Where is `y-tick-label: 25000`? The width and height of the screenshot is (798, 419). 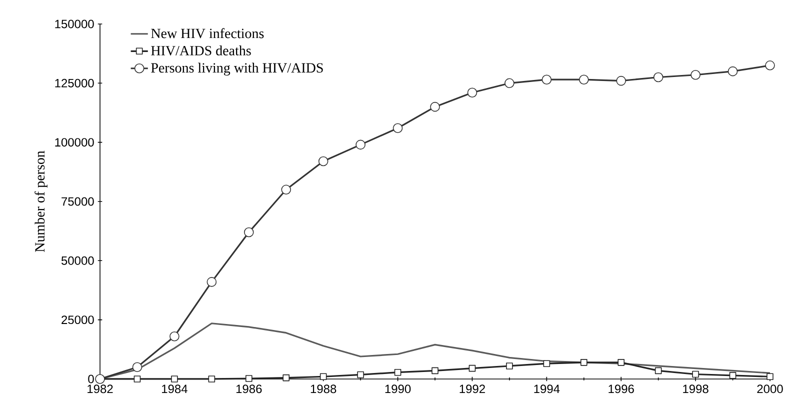 y-tick-label: 25000 is located at coordinates (78, 320).